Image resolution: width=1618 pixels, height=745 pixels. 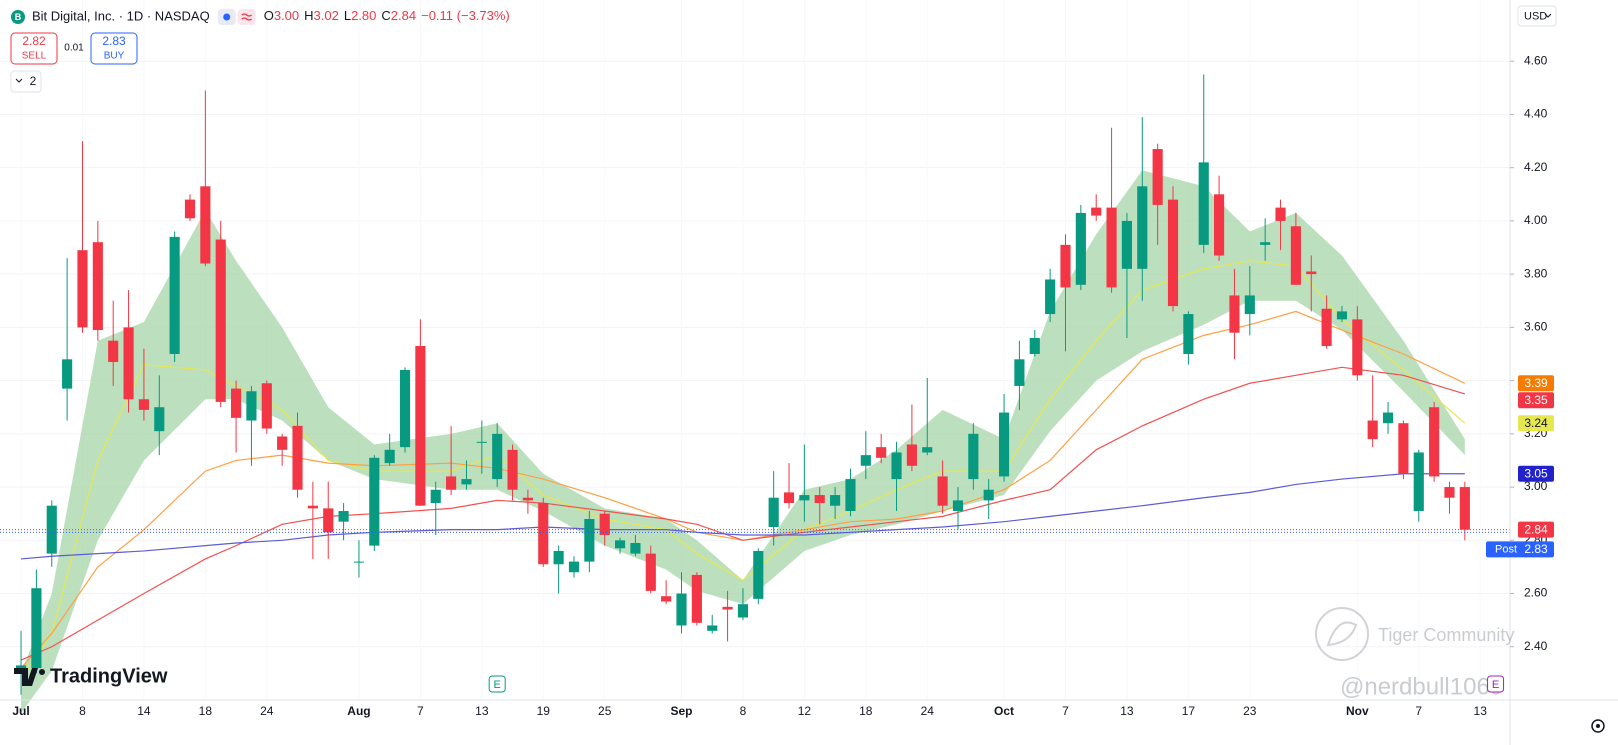 I want to click on x-tick-label: 25, so click(x=605, y=711).